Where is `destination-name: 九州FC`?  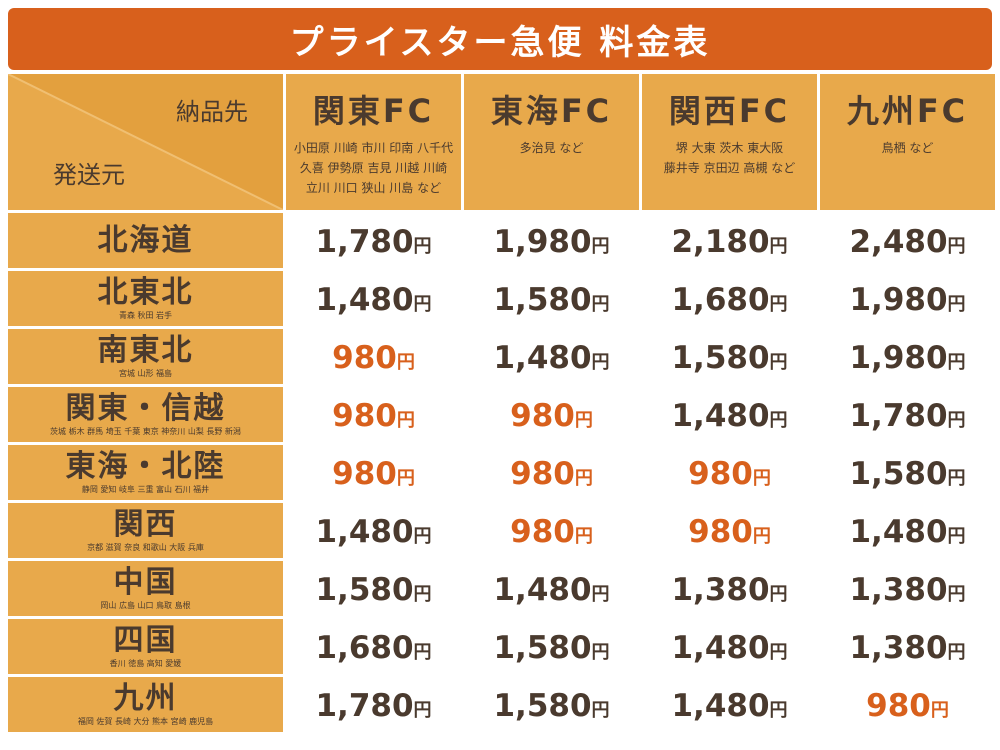
destination-name: 九州FC is located at coordinates (907, 111).